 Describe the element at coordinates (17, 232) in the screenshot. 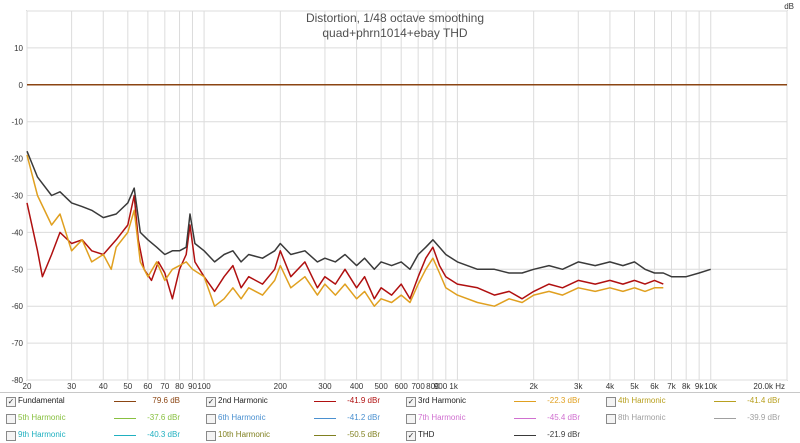

I see `y-tick-label: -40` at that location.